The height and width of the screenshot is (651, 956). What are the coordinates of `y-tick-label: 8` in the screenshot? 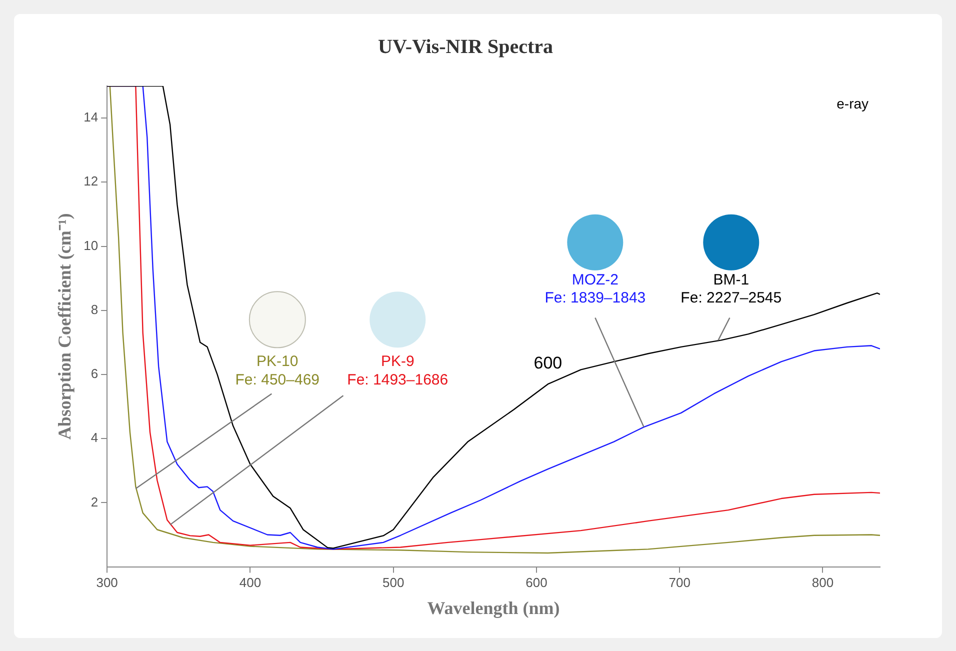 It's located at (94, 309).